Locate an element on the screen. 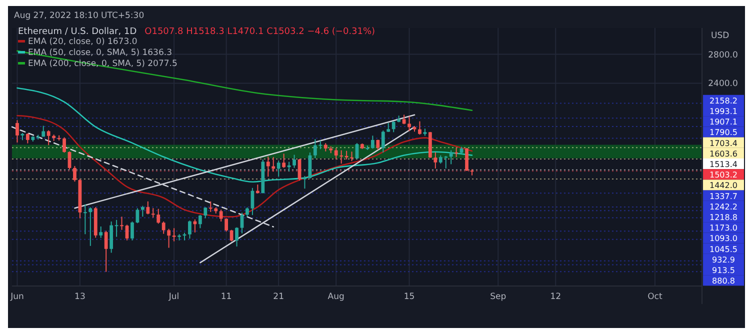 This screenshot has height=334, width=752. x-tick-label: 15 is located at coordinates (409, 297).